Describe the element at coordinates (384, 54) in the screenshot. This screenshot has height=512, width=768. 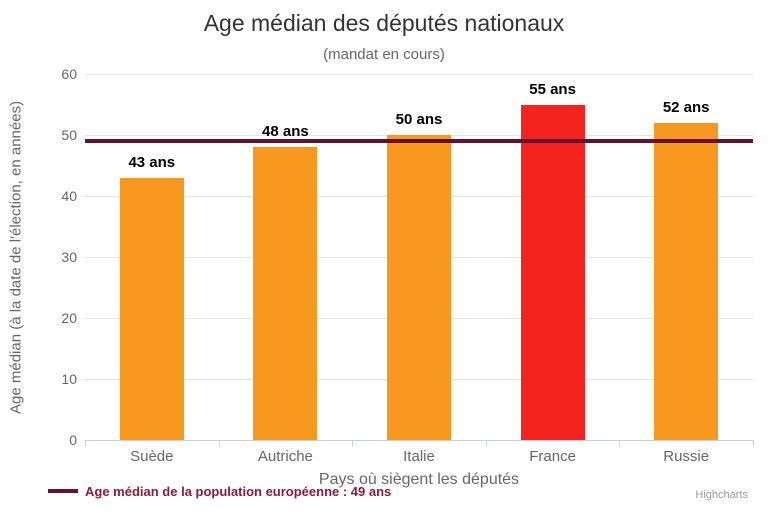
I see `chart-subtitle: (mandat en cours)` at that location.